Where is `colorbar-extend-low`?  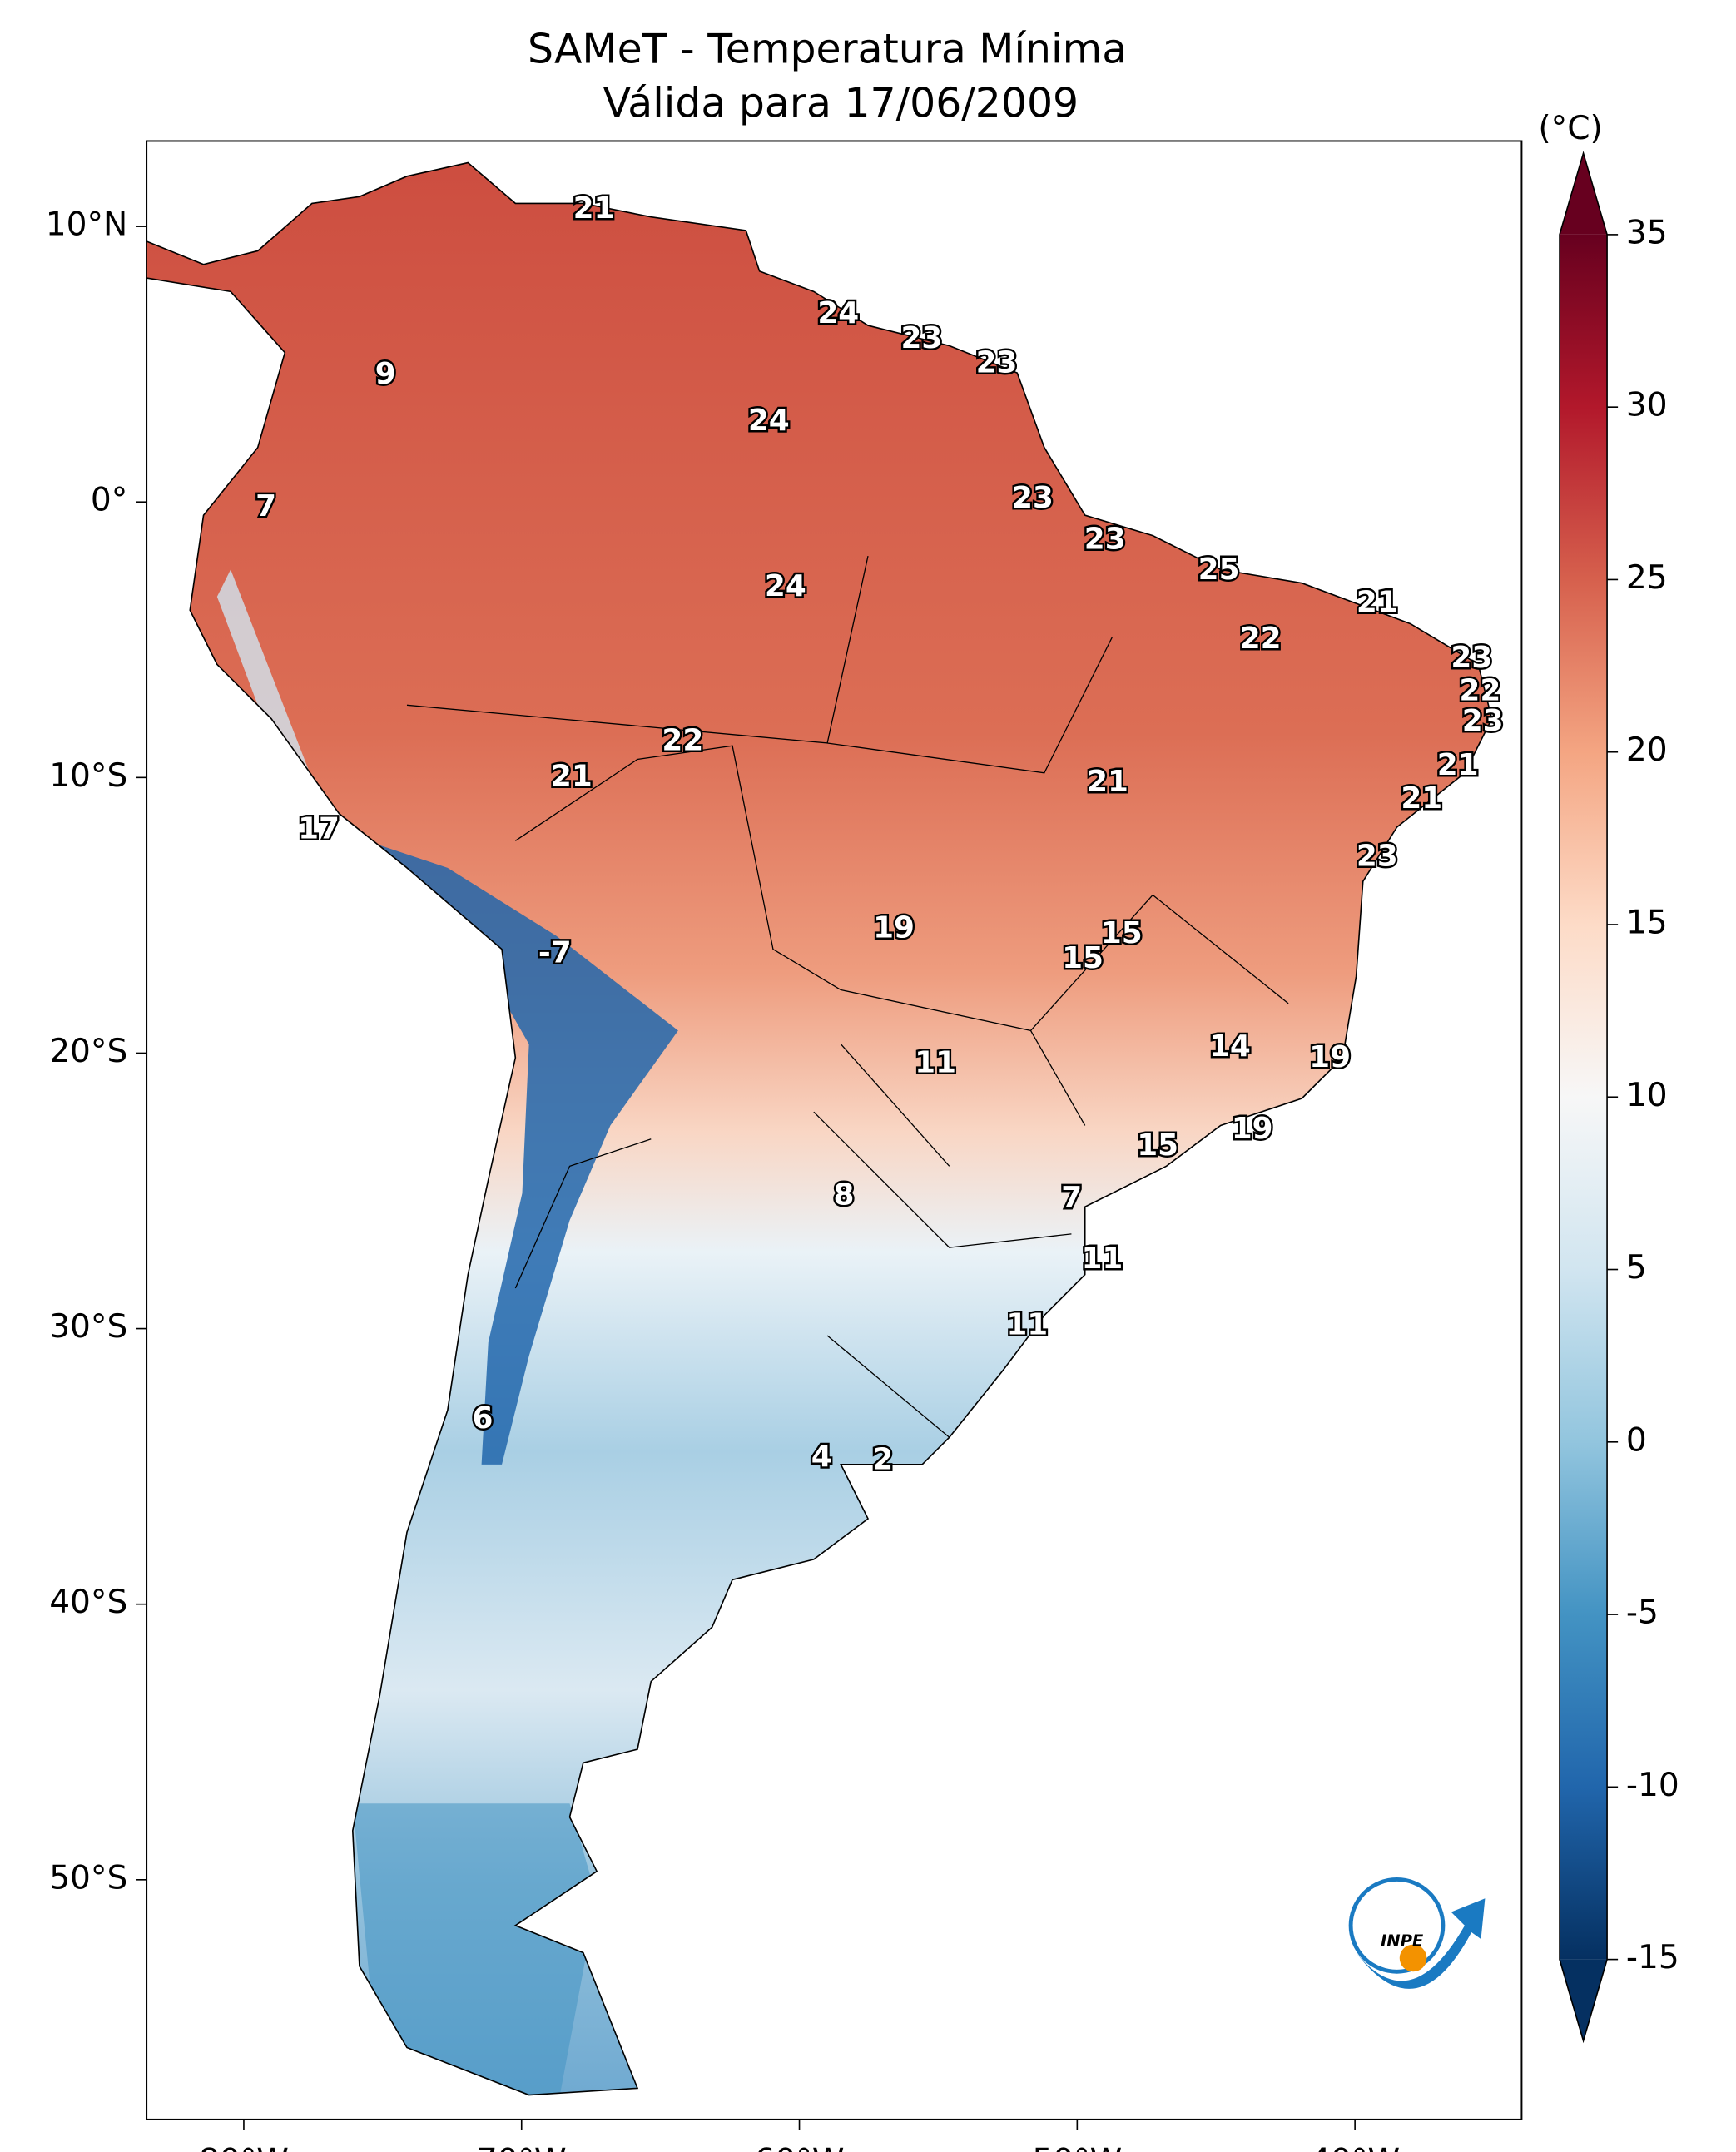 colorbar-extend-low is located at coordinates (1584, 2000).